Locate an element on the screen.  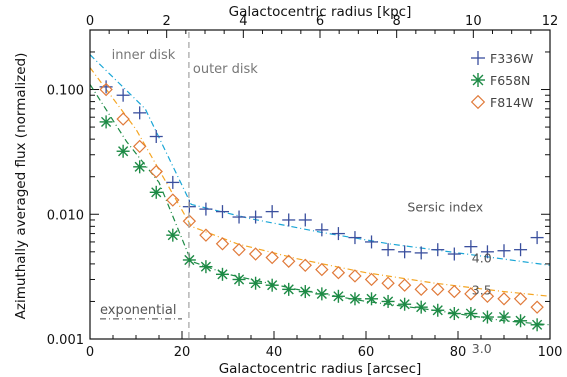
x2-tick-label: 12 is located at coordinates (550, 21).